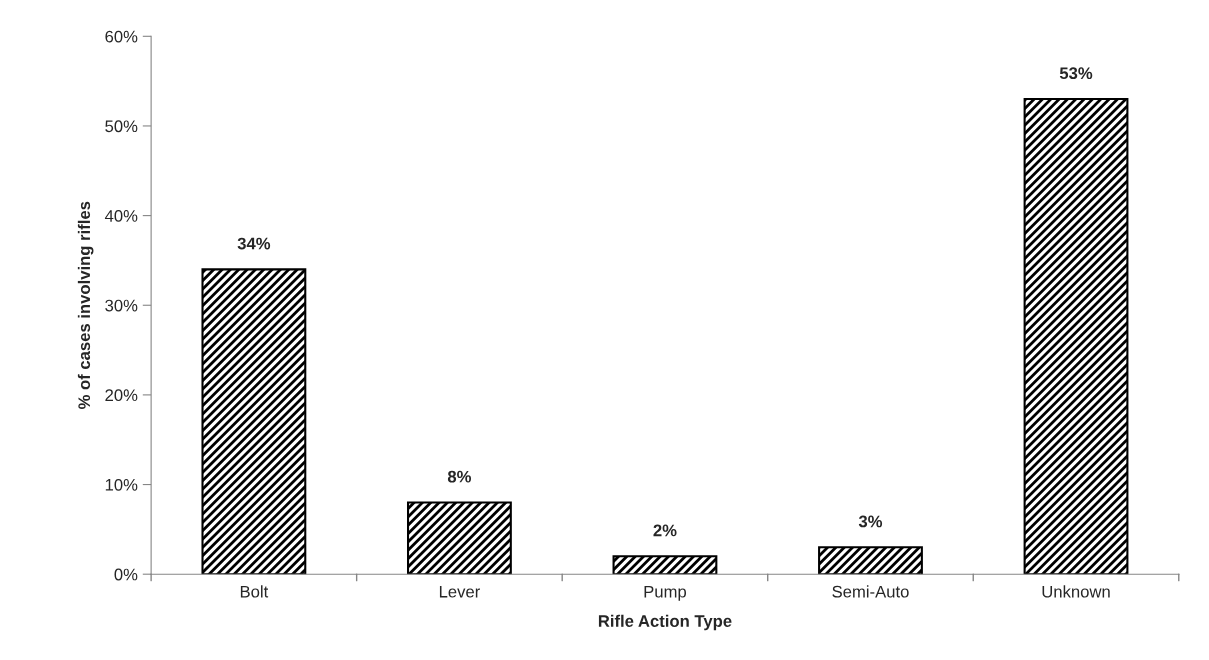 Image resolution: width=1209 pixels, height=660 pixels. Describe the element at coordinates (121, 36) in the screenshot. I see `y-tick-label: 60%` at that location.